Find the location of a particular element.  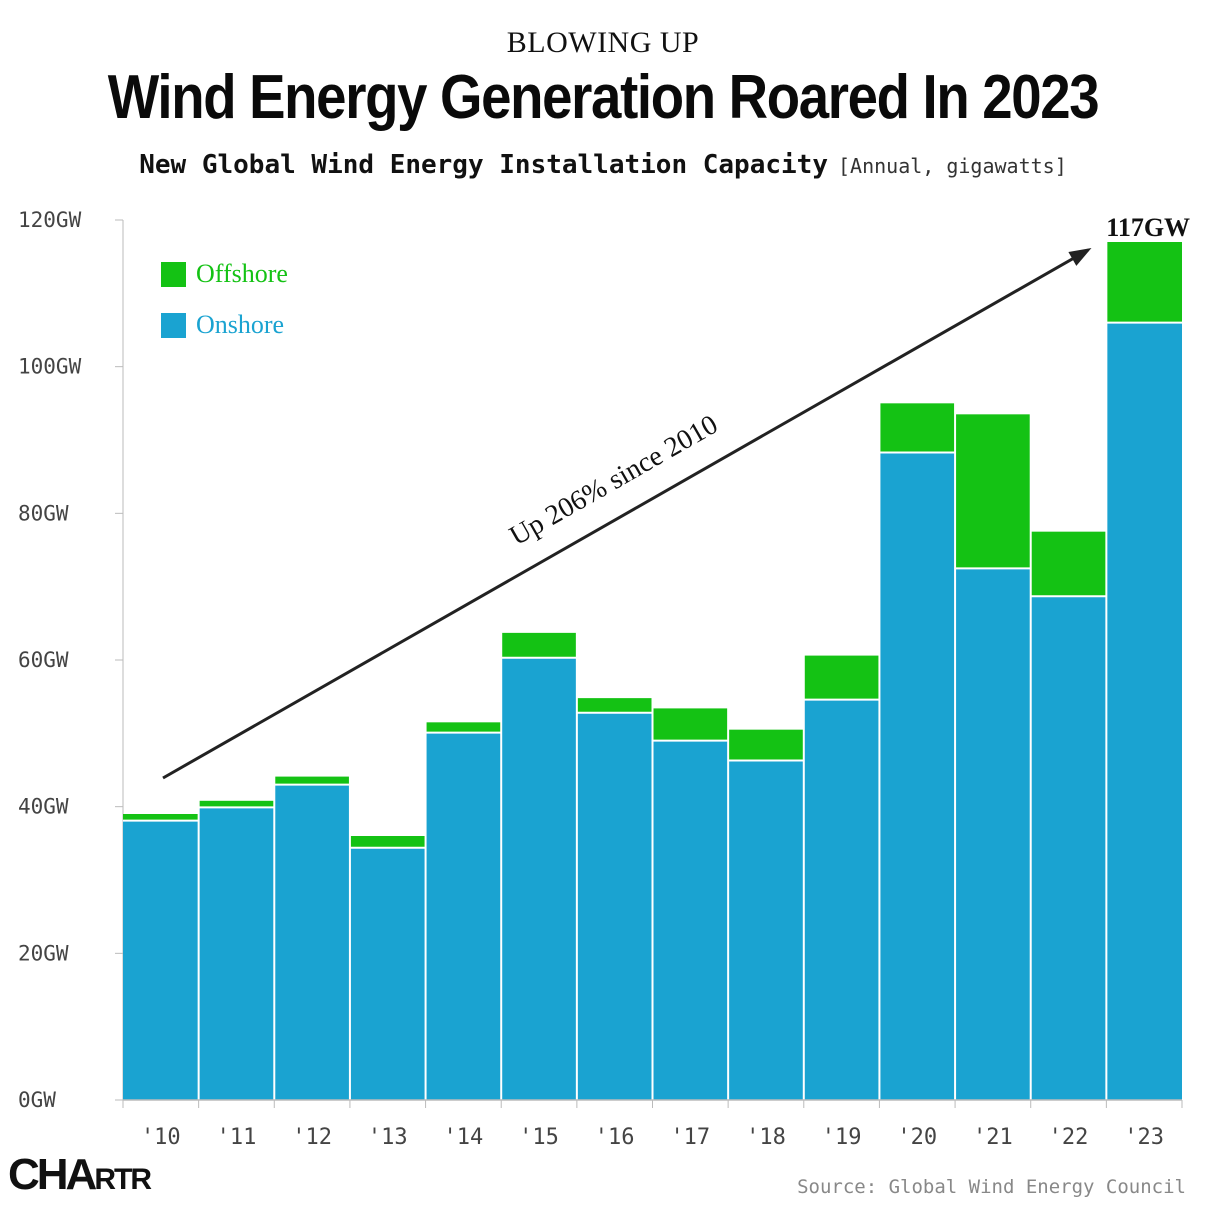

legend-swatch-offshore is located at coordinates (173, 274).